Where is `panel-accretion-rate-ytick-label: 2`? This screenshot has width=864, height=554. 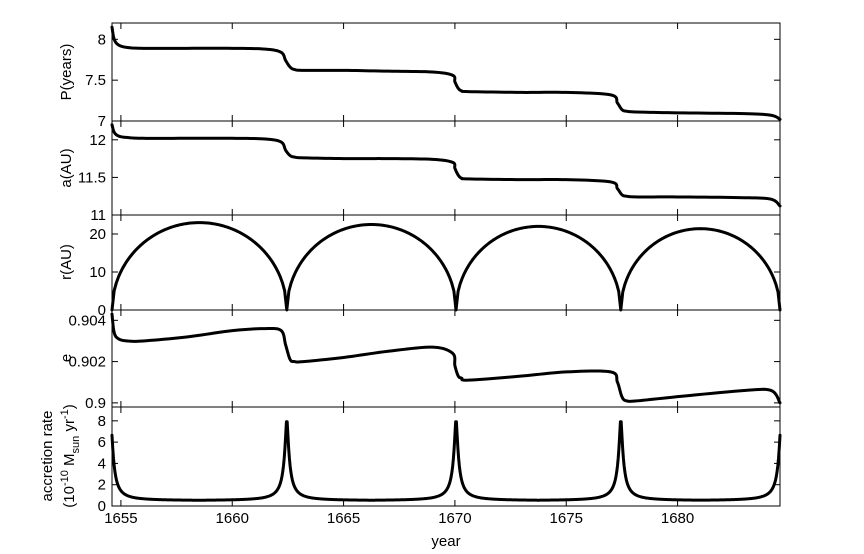
panel-accretion-rate-ytick-label: 2 is located at coordinates (102, 485).